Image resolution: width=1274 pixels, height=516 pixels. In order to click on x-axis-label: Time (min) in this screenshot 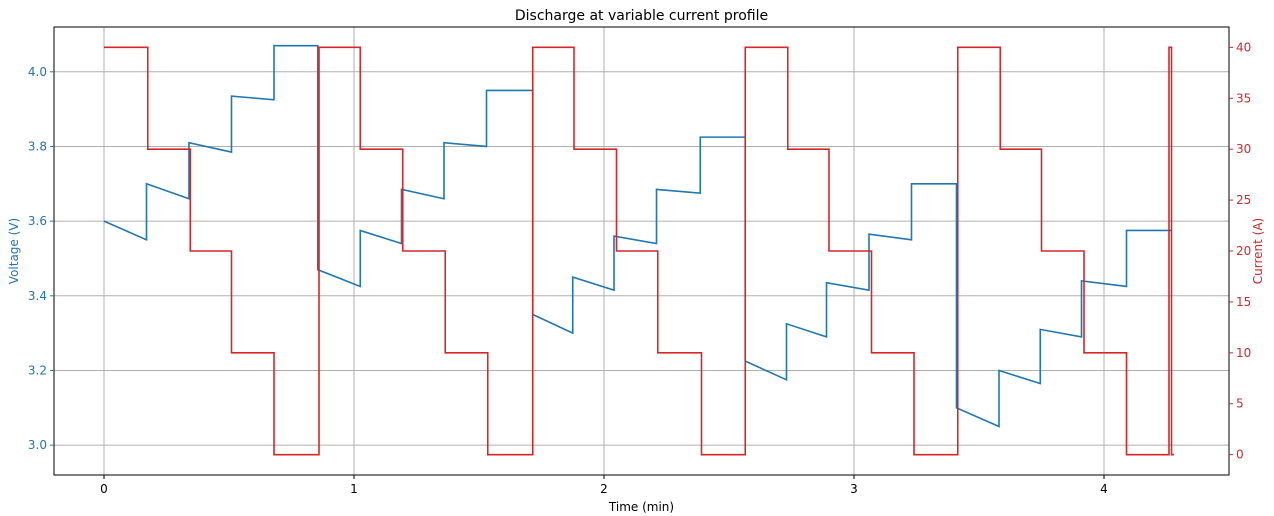, I will do `click(641, 507)`.